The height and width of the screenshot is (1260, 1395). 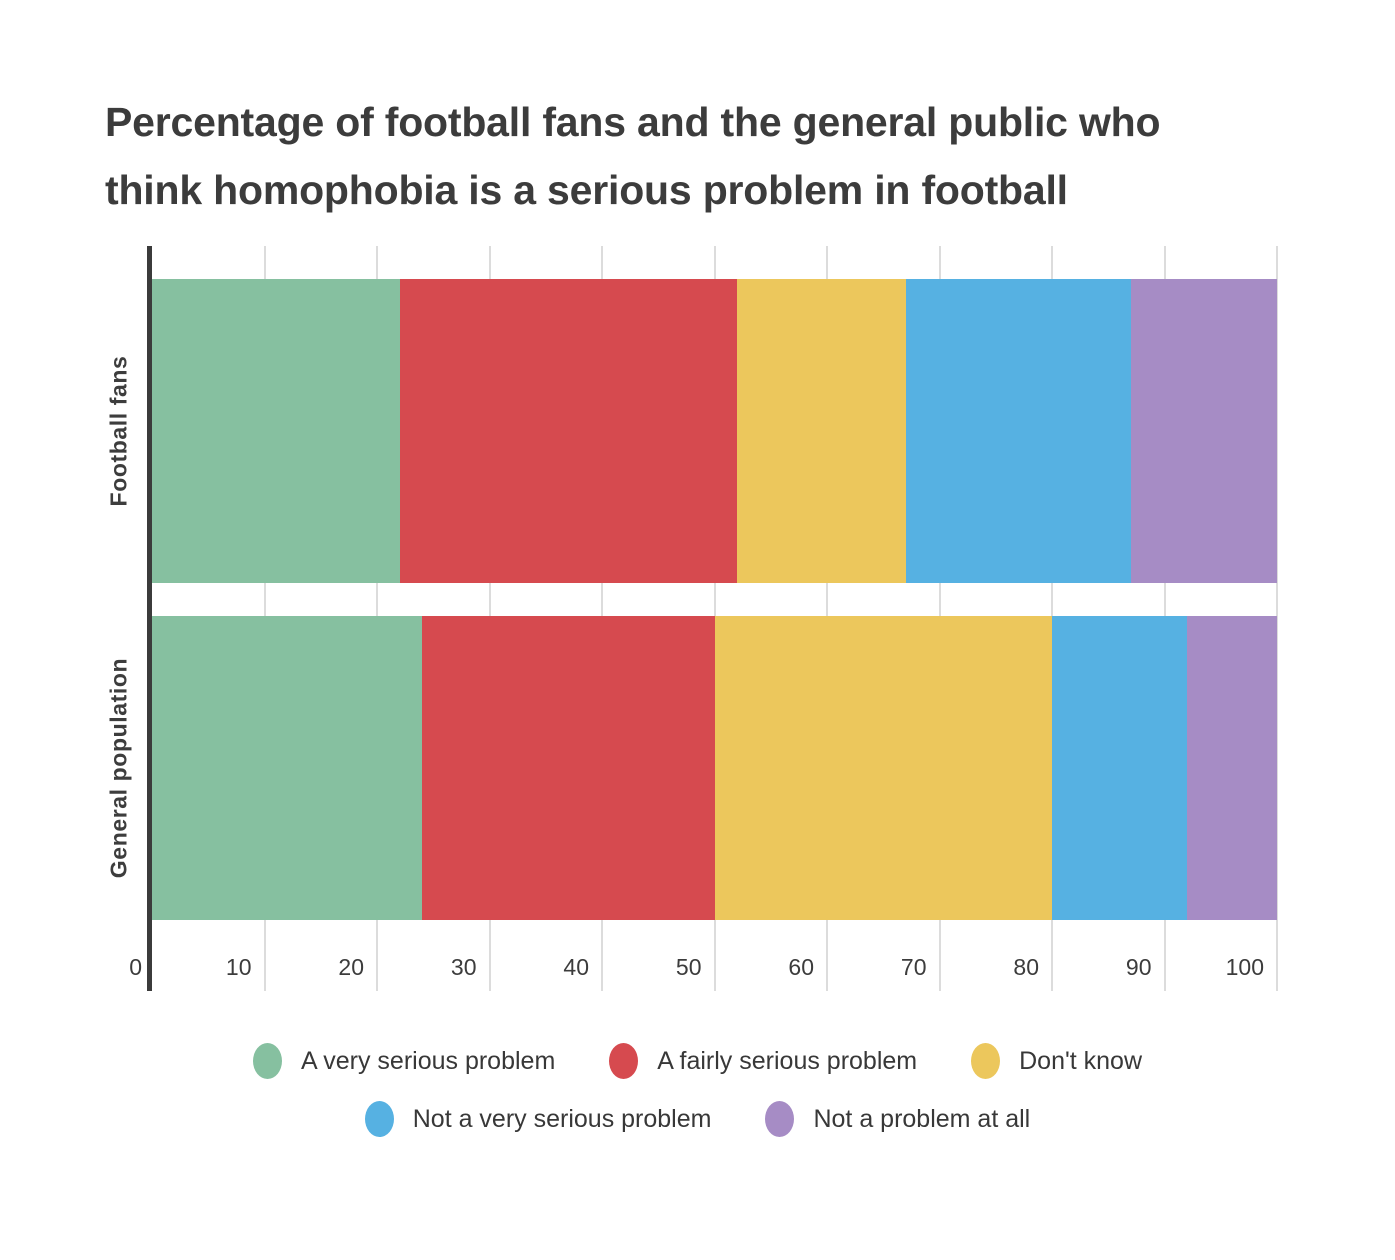 What do you see at coordinates (913, 967) in the screenshot?
I see `x-tick-70: 70` at bounding box center [913, 967].